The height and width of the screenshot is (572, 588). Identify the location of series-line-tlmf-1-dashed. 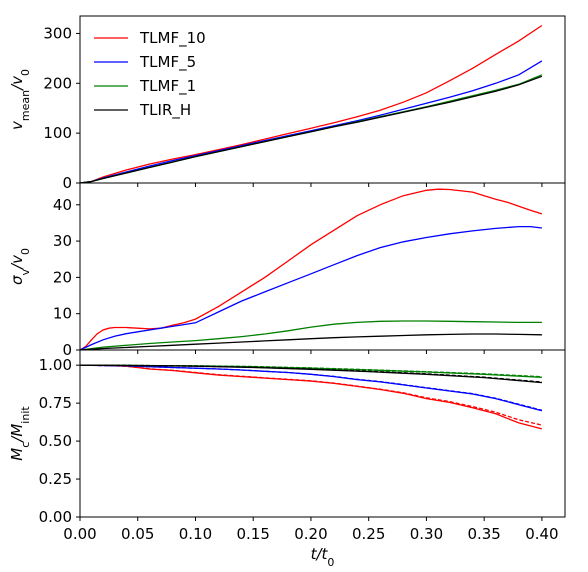
(311, 371).